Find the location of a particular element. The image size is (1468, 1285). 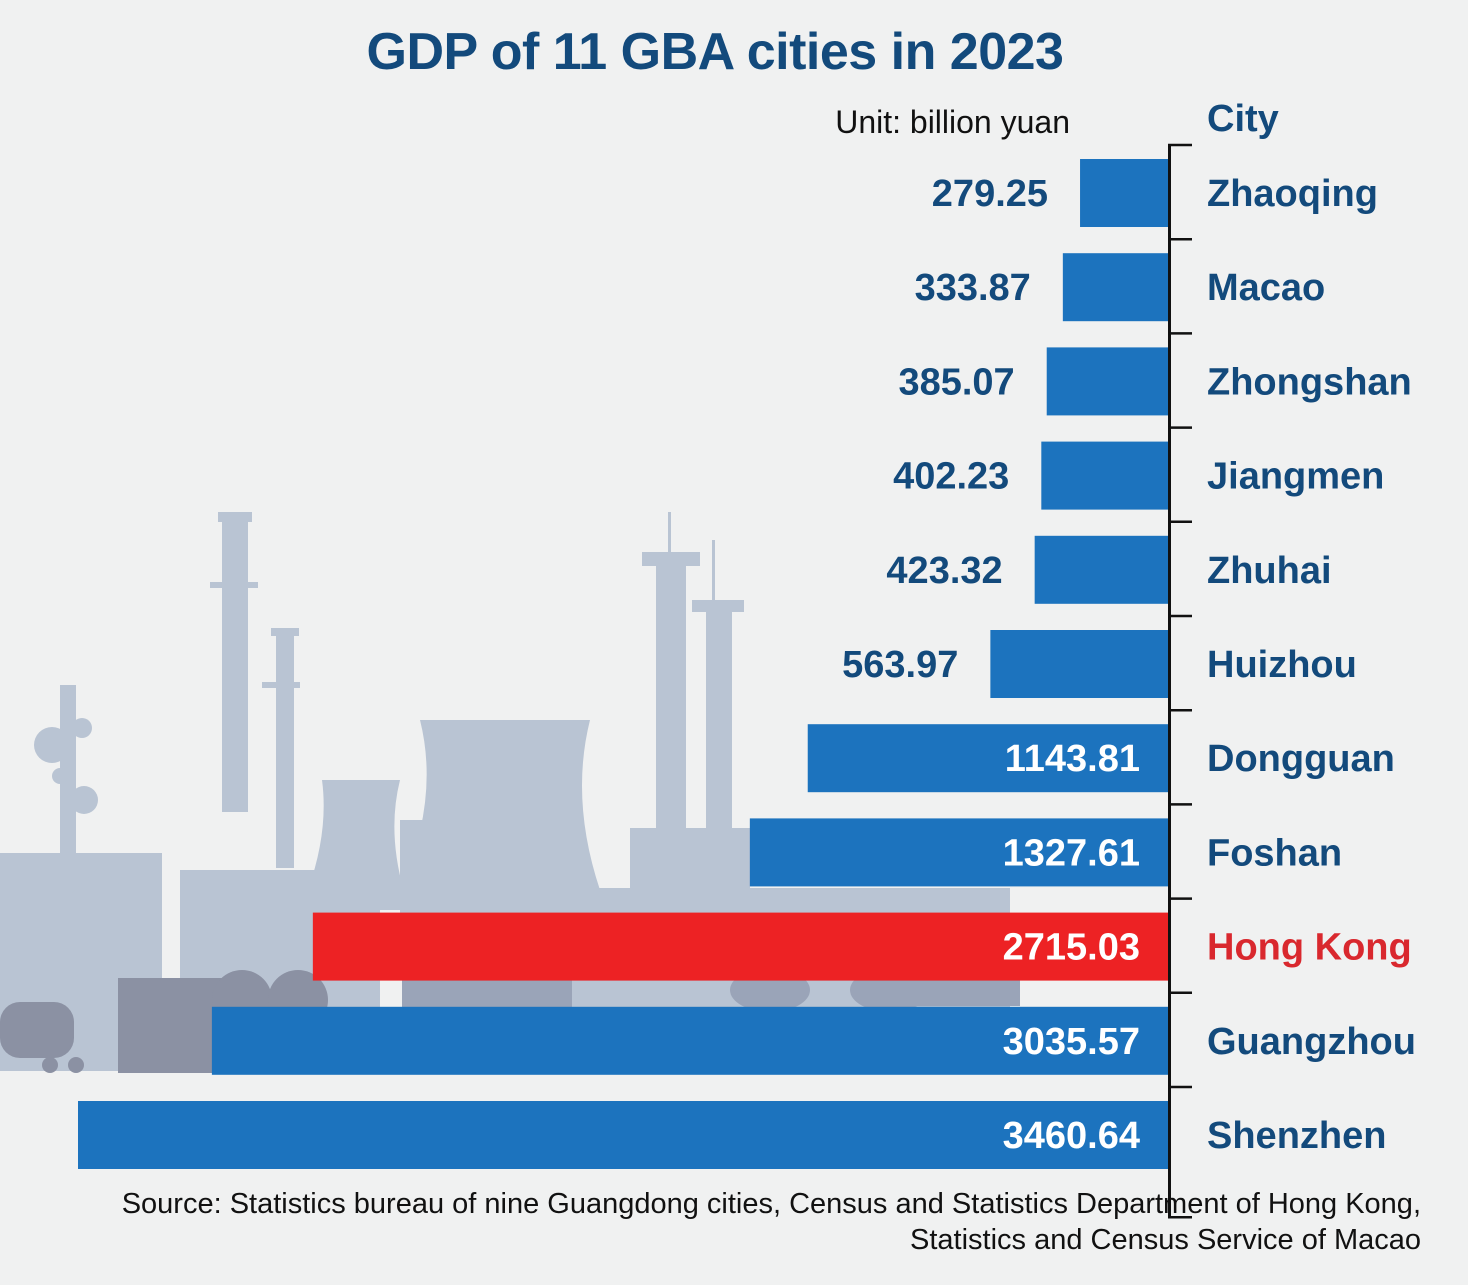

bar-zhaoqing is located at coordinates (1124, 193).